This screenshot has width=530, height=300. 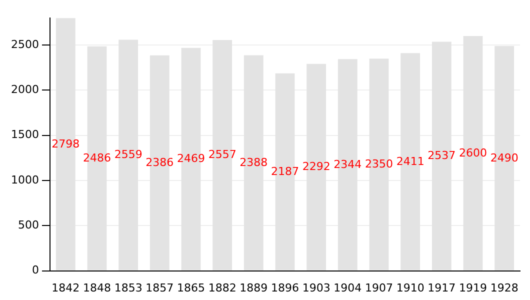 What do you see at coordinates (504, 287) in the screenshot?
I see `x-tick-label: 1928` at bounding box center [504, 287].